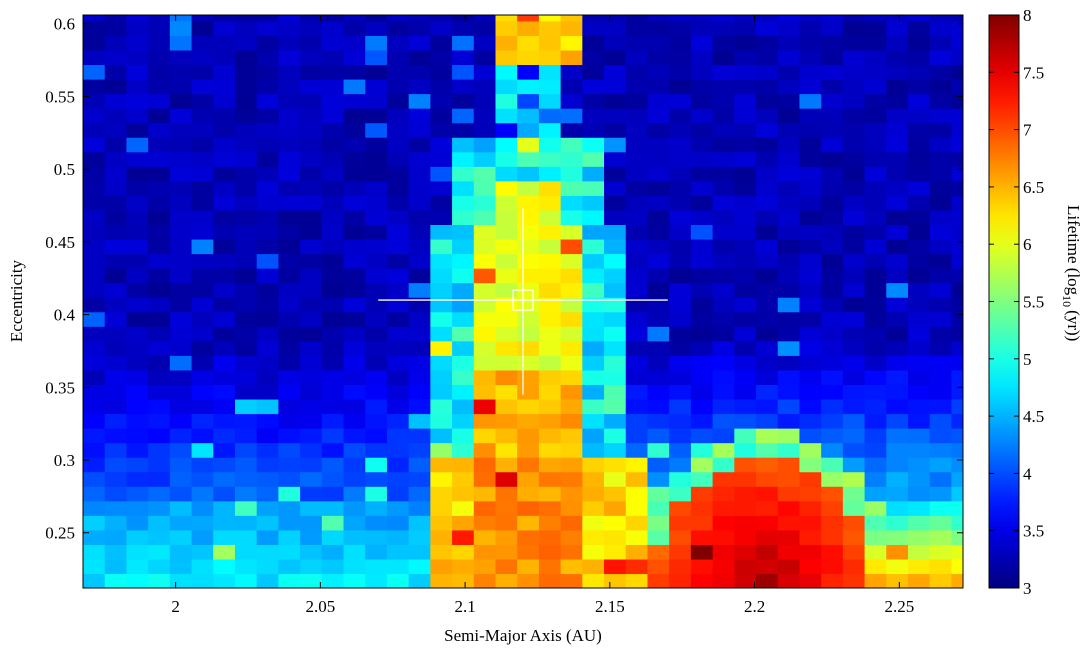 The height and width of the screenshot is (651, 1087). Describe the element at coordinates (899, 606) in the screenshot. I see `x-tick-label: 2.25` at that location.